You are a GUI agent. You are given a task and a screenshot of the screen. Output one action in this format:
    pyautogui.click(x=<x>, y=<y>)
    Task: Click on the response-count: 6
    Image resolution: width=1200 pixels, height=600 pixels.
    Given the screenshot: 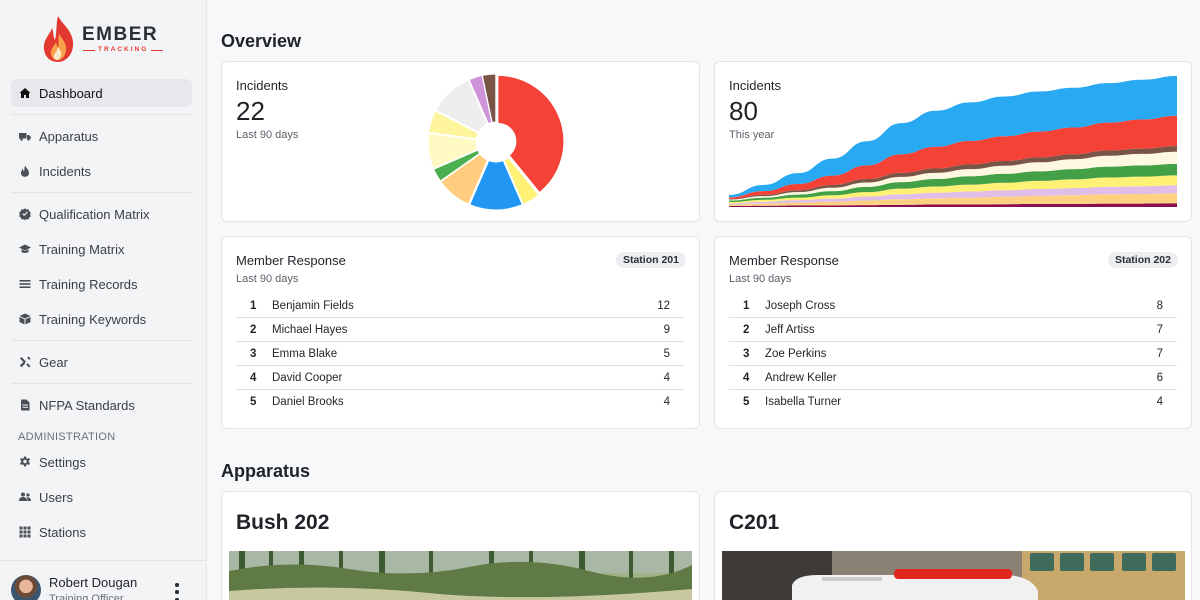 What is the action you would take?
    pyautogui.click(x=1159, y=378)
    